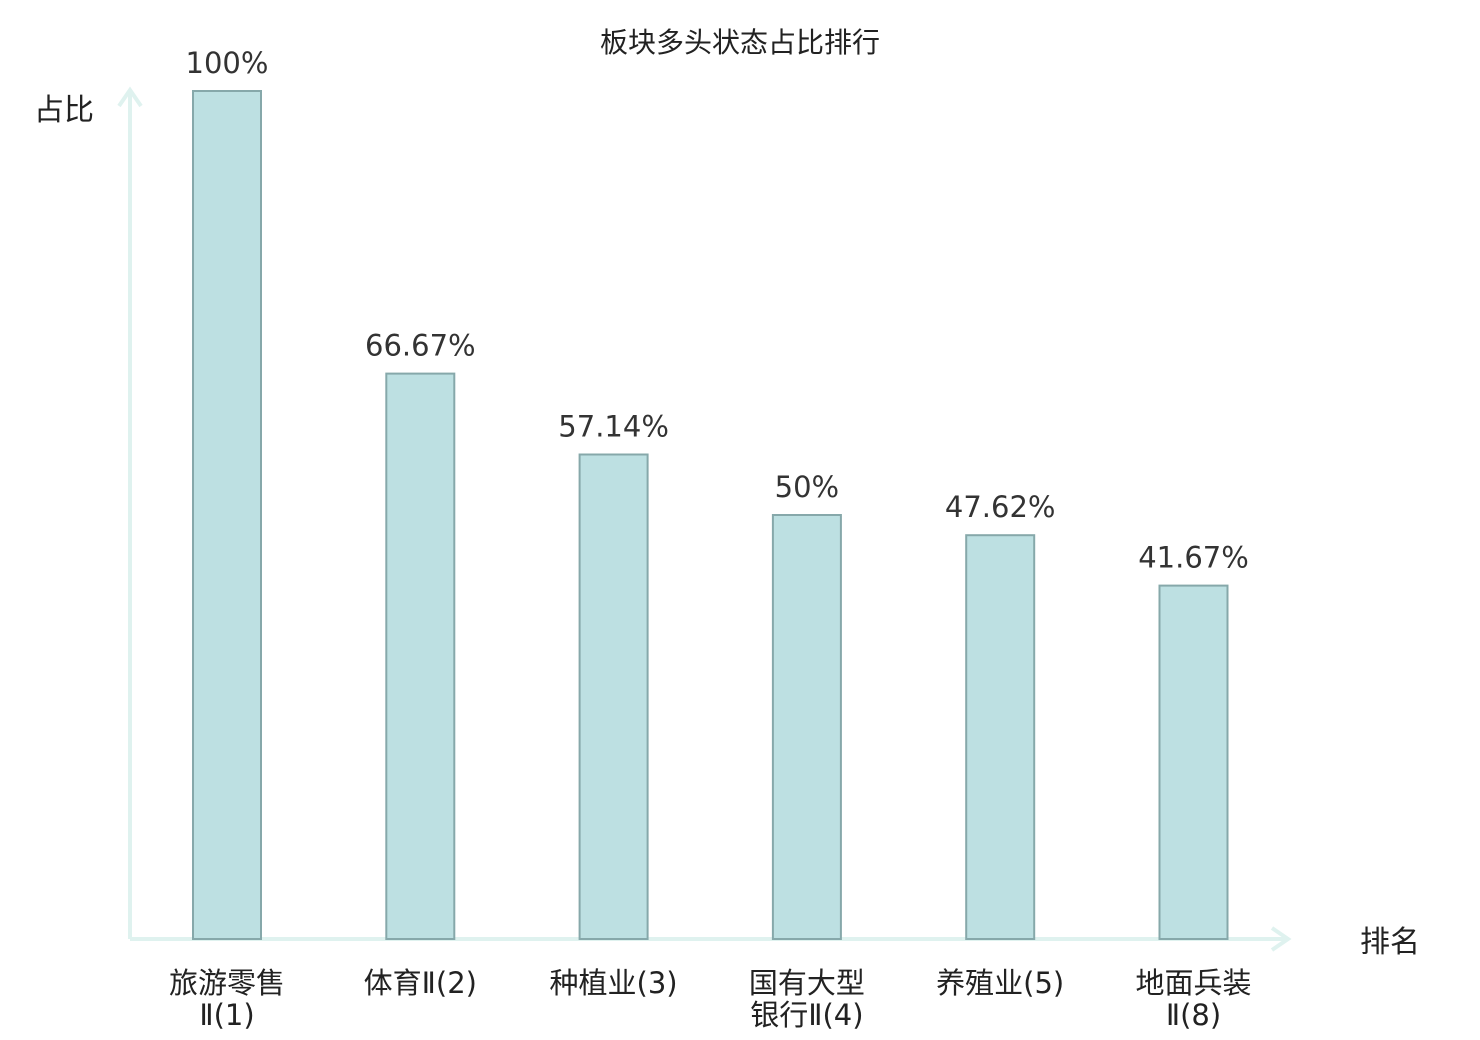 The height and width of the screenshot is (1040, 1480). Describe the element at coordinates (64, 110) in the screenshot. I see `y-axis-label: 占比` at that location.